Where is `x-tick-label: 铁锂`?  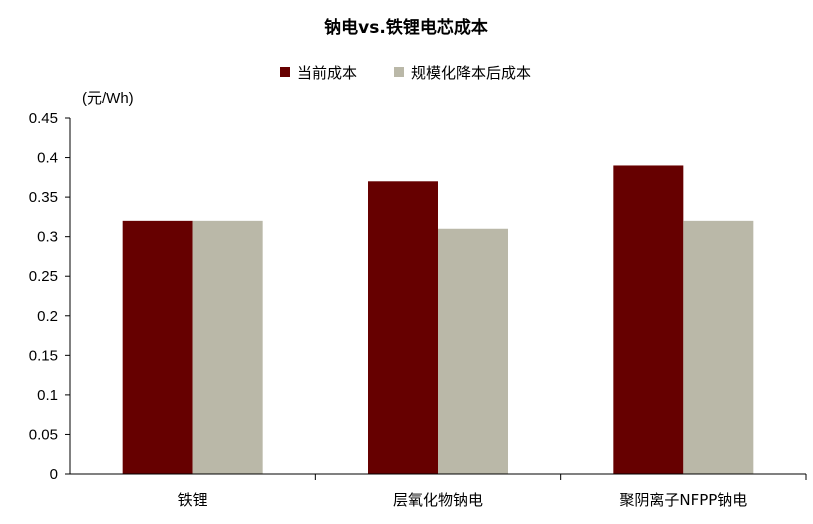
x-tick-label: 铁锂 is located at coordinates (193, 500).